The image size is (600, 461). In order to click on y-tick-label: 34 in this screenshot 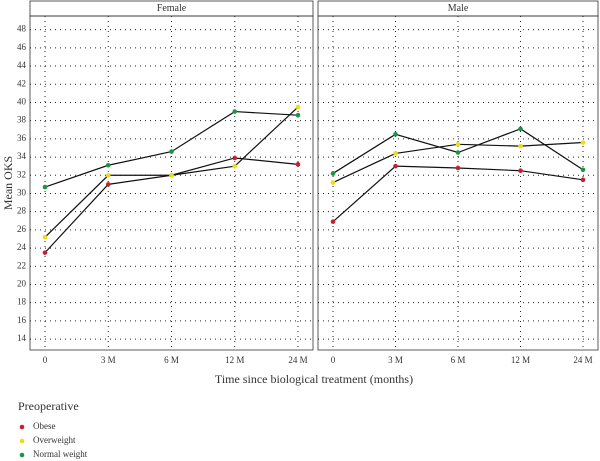, I will do `click(22, 156)`.